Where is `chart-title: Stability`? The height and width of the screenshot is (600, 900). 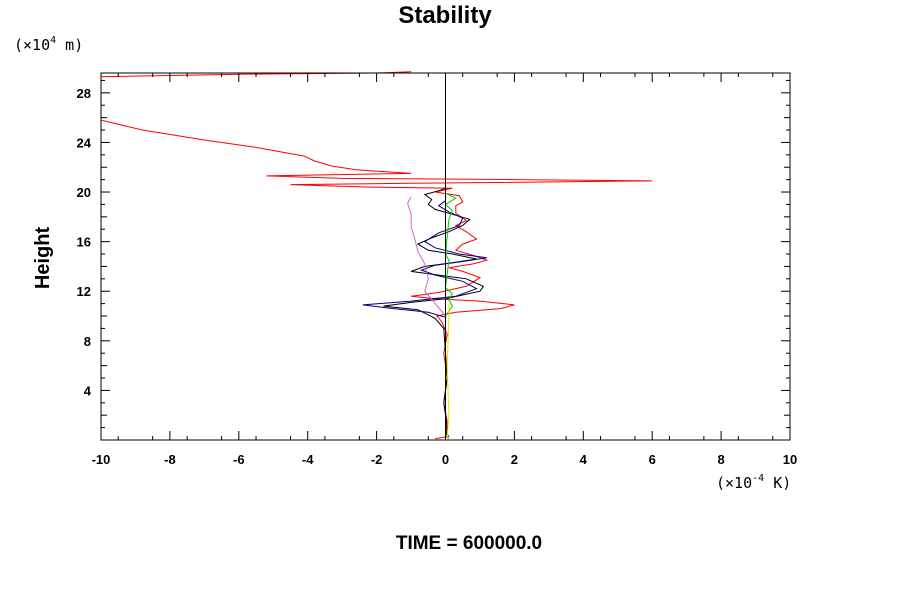
chart-title: Stability is located at coordinates (445, 15).